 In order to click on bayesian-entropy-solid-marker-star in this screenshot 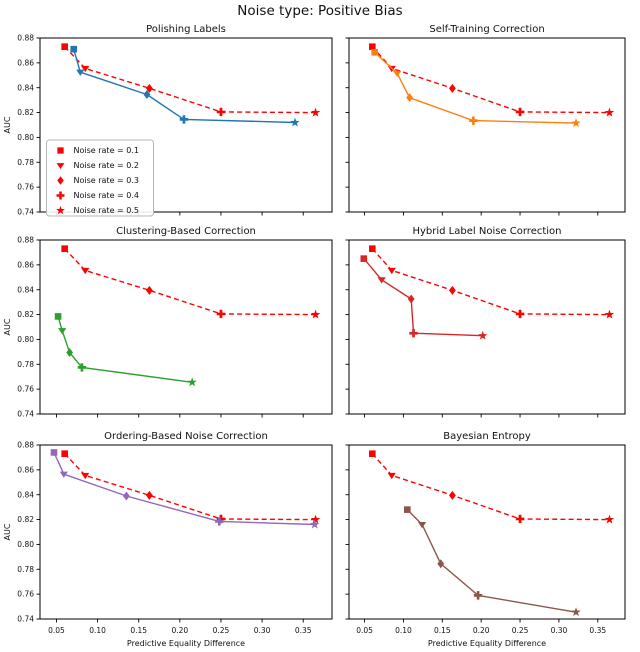, I will do `click(576, 612)`.